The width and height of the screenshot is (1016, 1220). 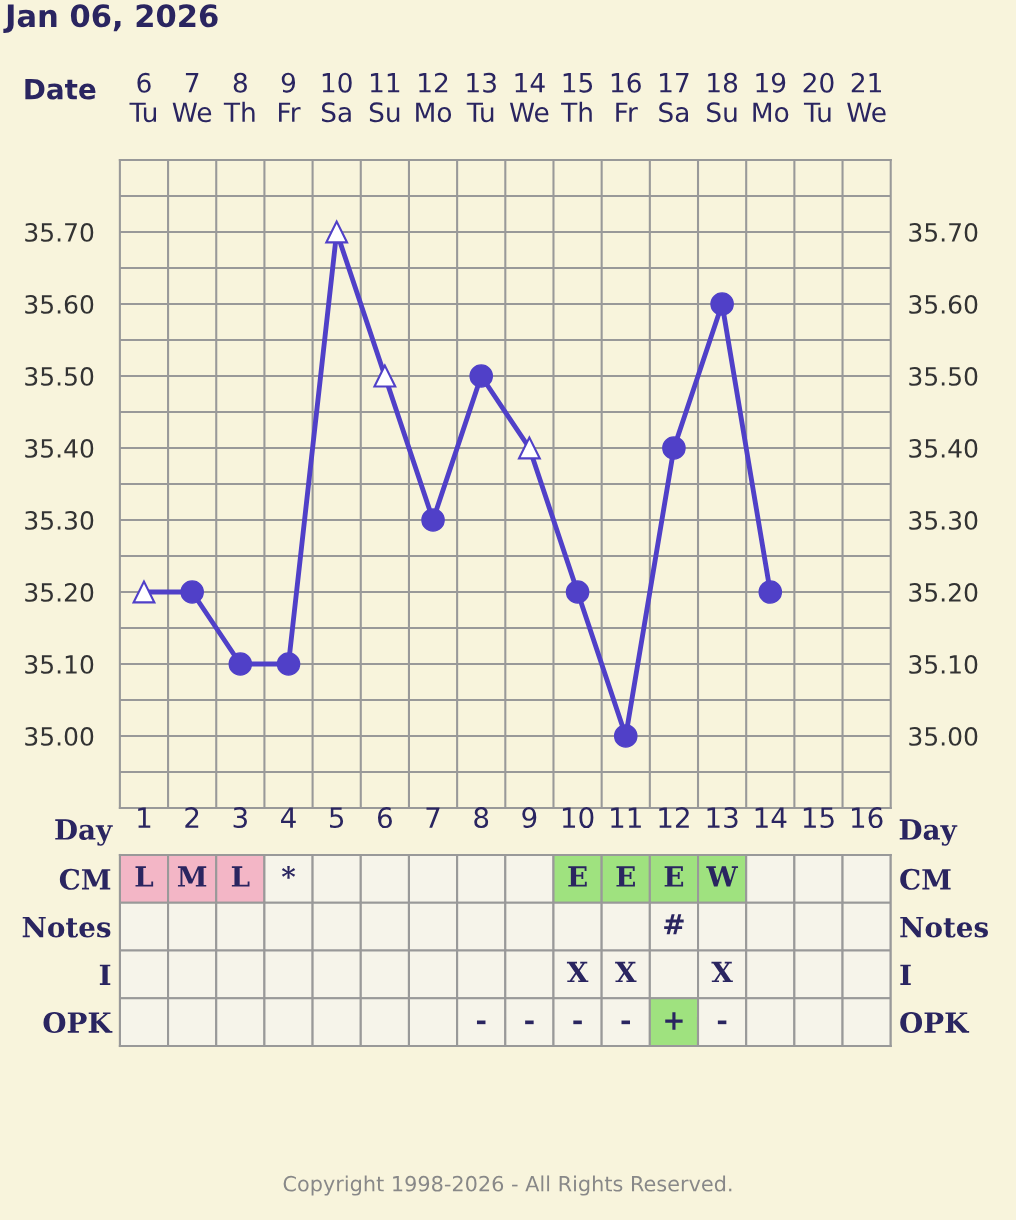 What do you see at coordinates (943, 448) in the screenshot?
I see `y2-tick-label: 35.40` at bounding box center [943, 448].